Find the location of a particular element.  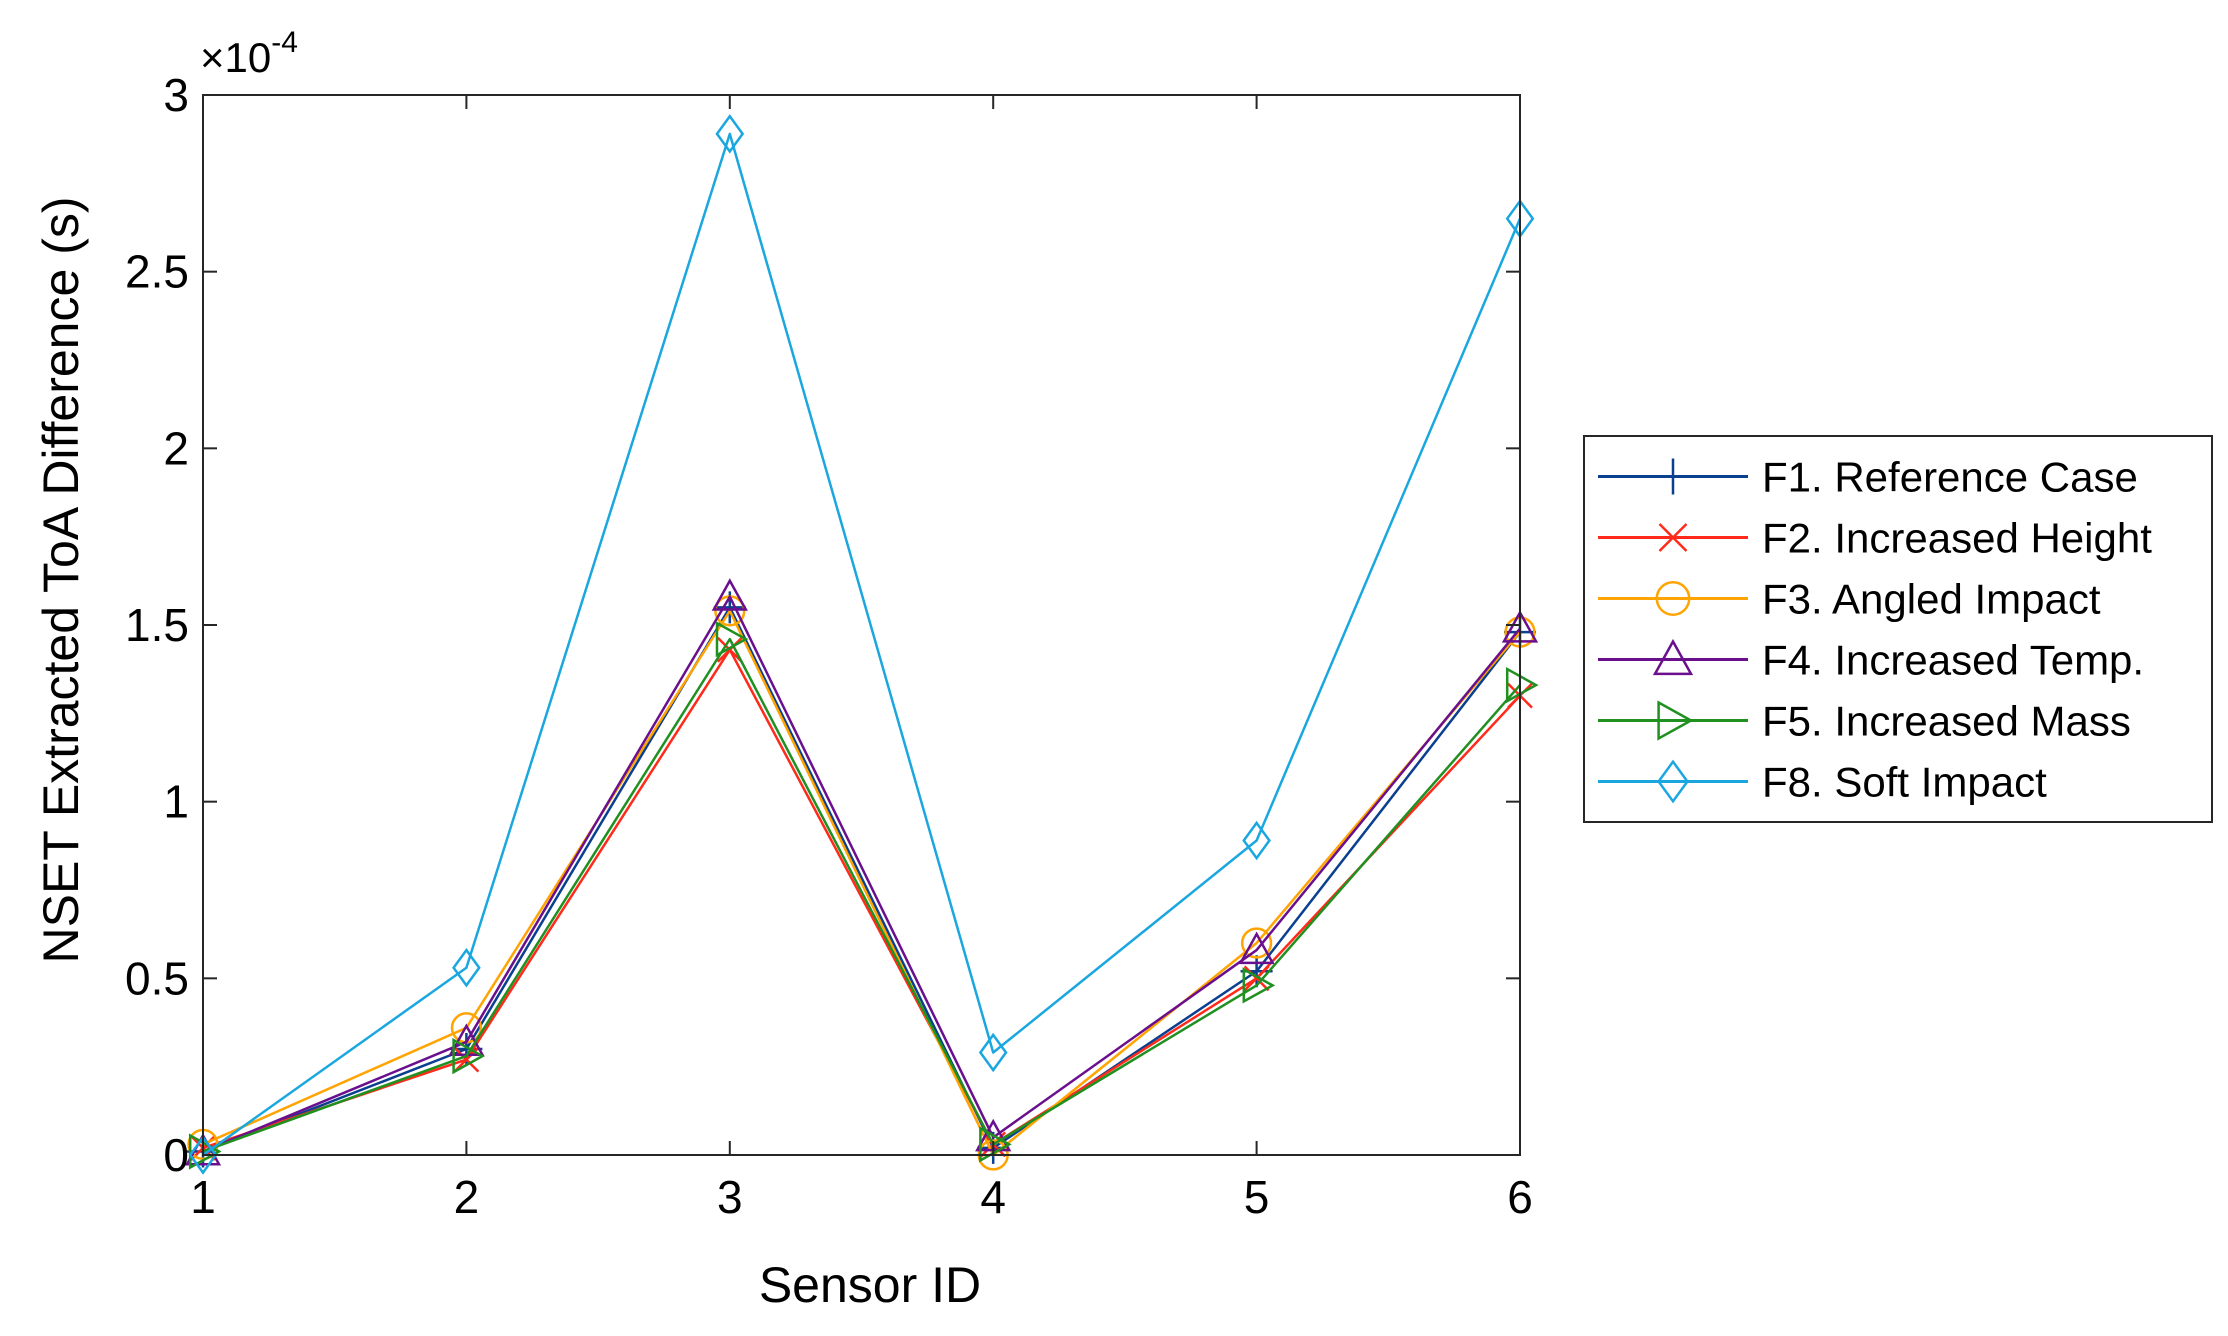

y-exponent-label: ×10⁻⁴ is located at coordinates (249, 53).